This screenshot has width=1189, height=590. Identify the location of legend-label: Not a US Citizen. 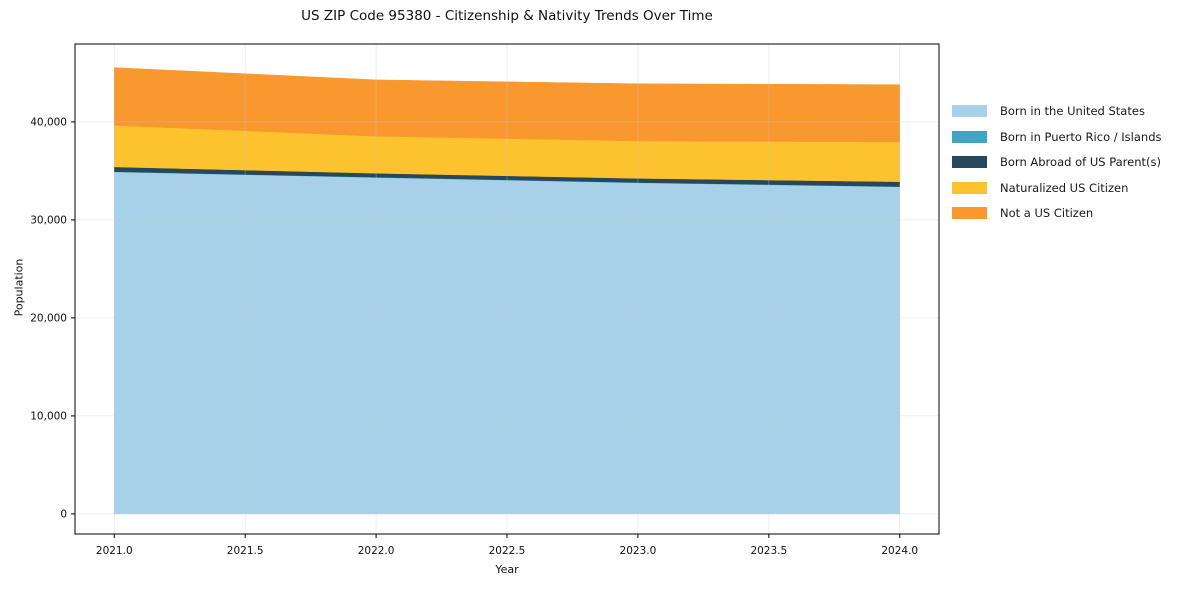
(1047, 213).